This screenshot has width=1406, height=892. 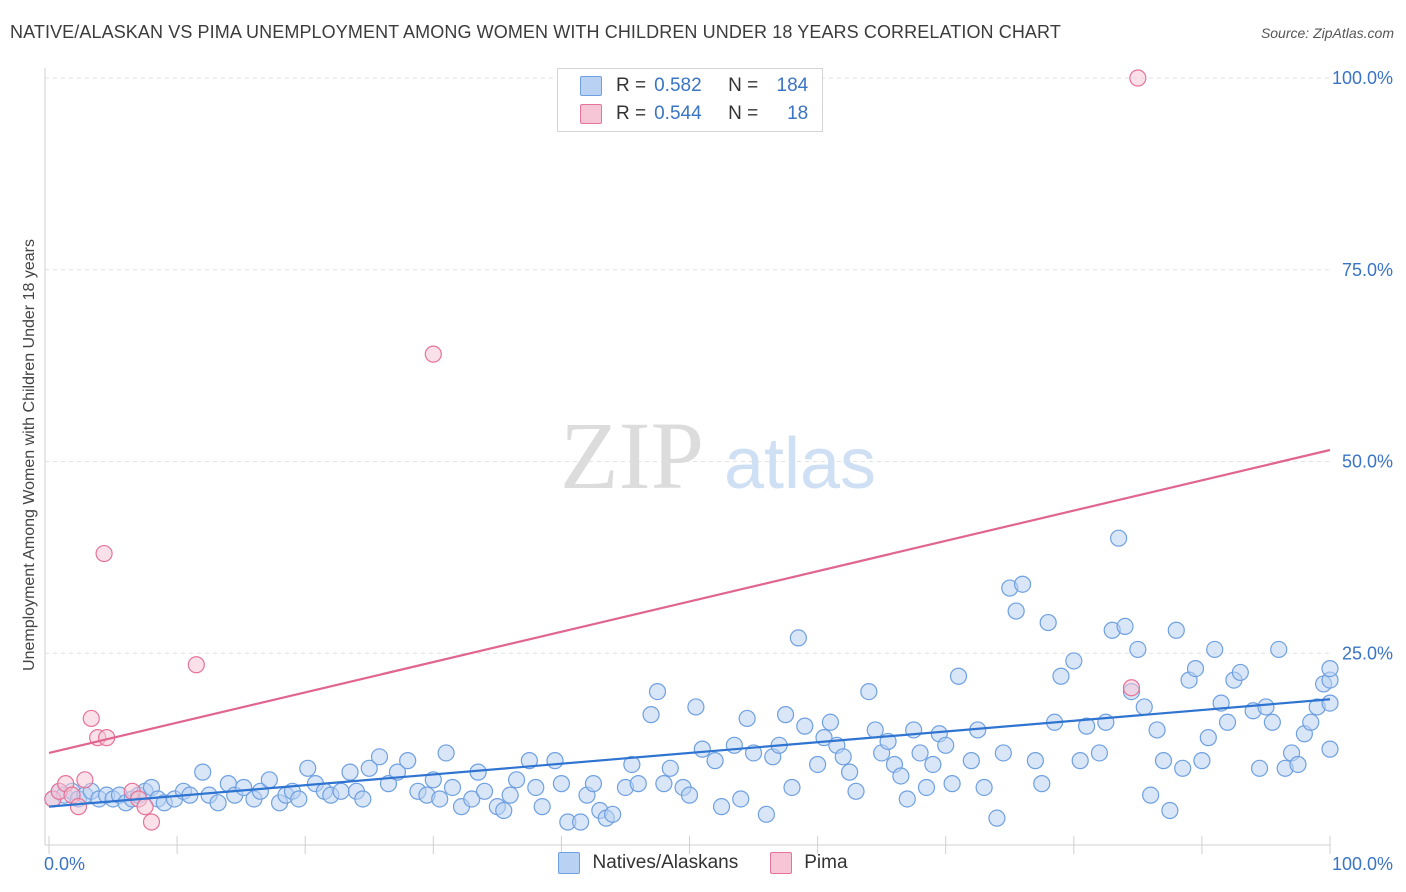 What do you see at coordinates (1367, 462) in the screenshot?
I see `y-tick-label: 50.0%` at bounding box center [1367, 462].